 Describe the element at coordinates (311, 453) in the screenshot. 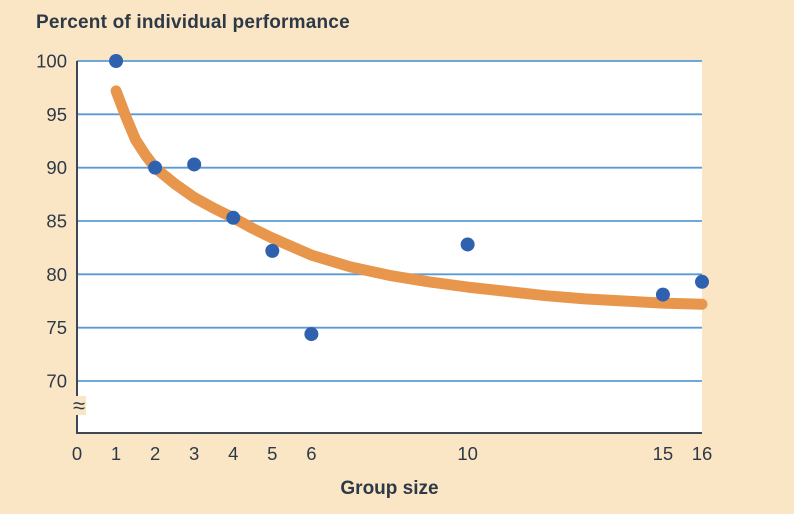

I see `x-tick-label: 6` at that location.